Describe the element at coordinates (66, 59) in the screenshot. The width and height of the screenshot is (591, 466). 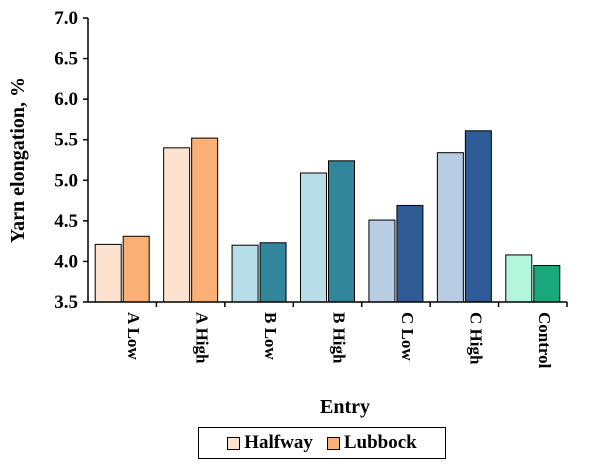
I see `y-tick-label: 6.5` at that location.